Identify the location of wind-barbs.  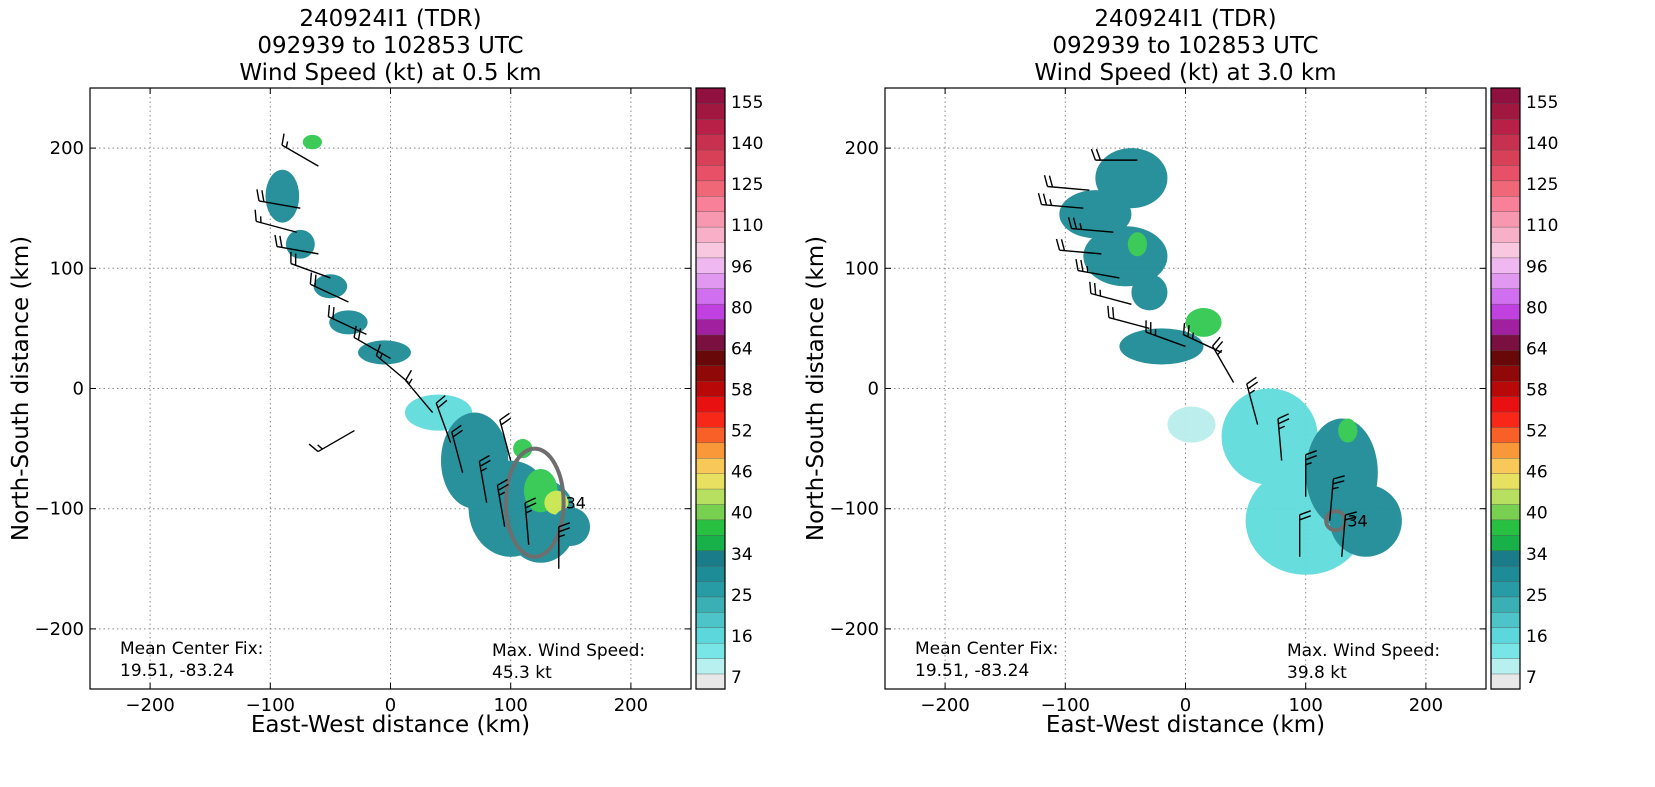
(1197, 352).